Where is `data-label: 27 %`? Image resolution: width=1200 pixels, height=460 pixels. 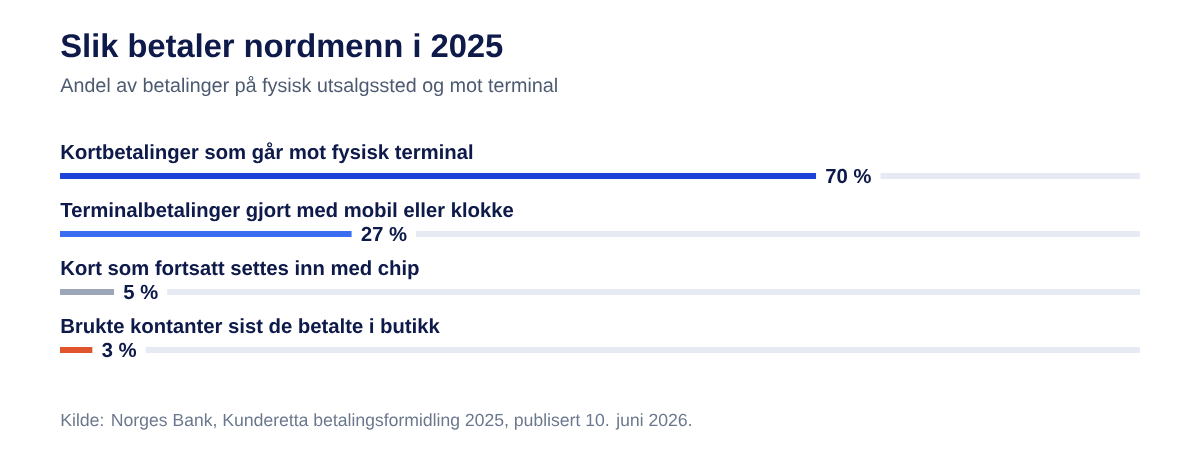 data-label: 27 % is located at coordinates (384, 234).